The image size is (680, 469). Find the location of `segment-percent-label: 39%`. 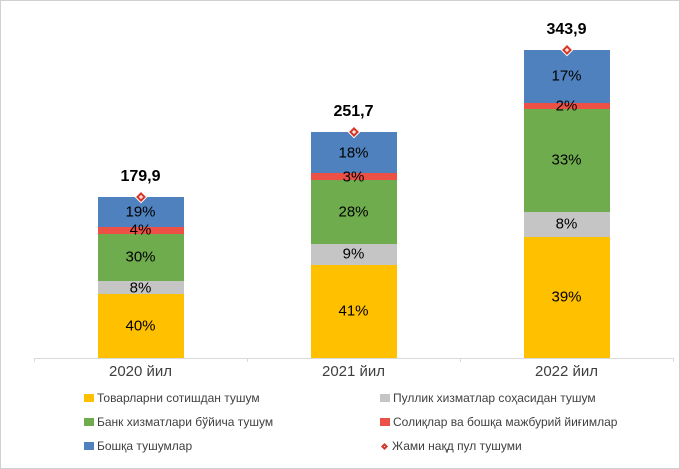

segment-percent-label: 39% is located at coordinates (566, 297).